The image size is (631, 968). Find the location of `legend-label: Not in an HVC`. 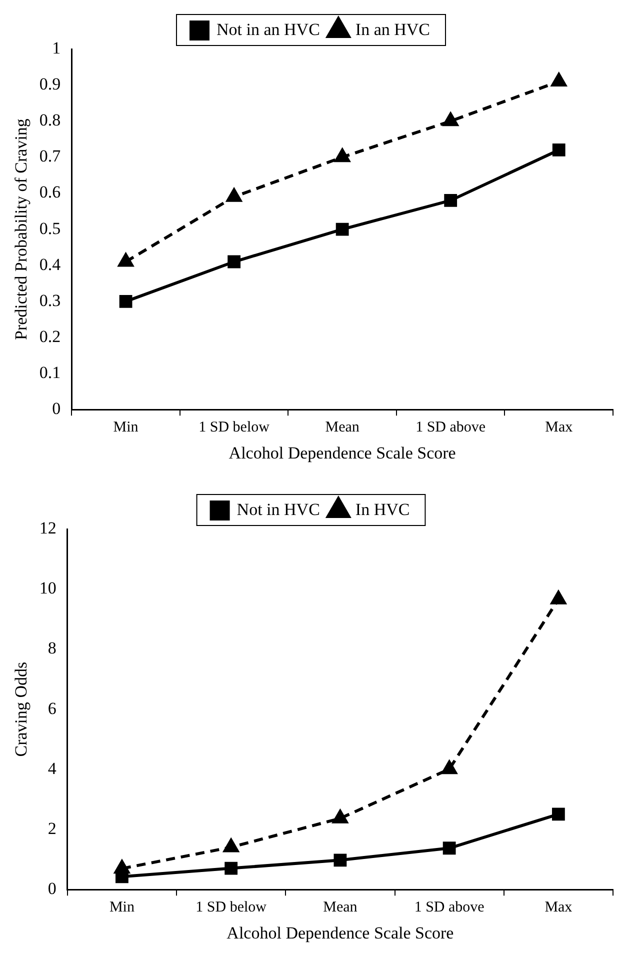

legend-label: Not in an HVC is located at coordinates (268, 29).